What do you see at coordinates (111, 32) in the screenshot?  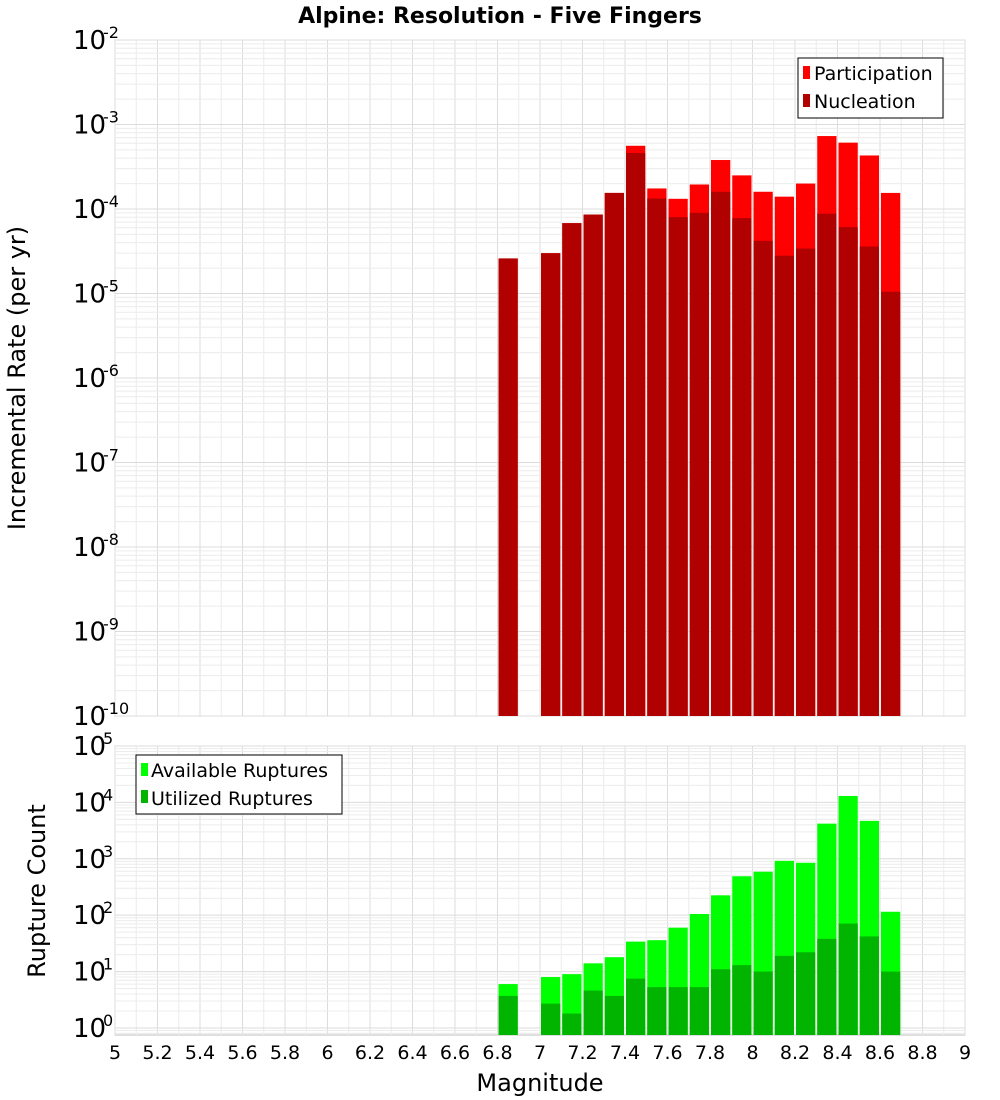 I see `top-y-tick-exponent: -2` at bounding box center [111, 32].